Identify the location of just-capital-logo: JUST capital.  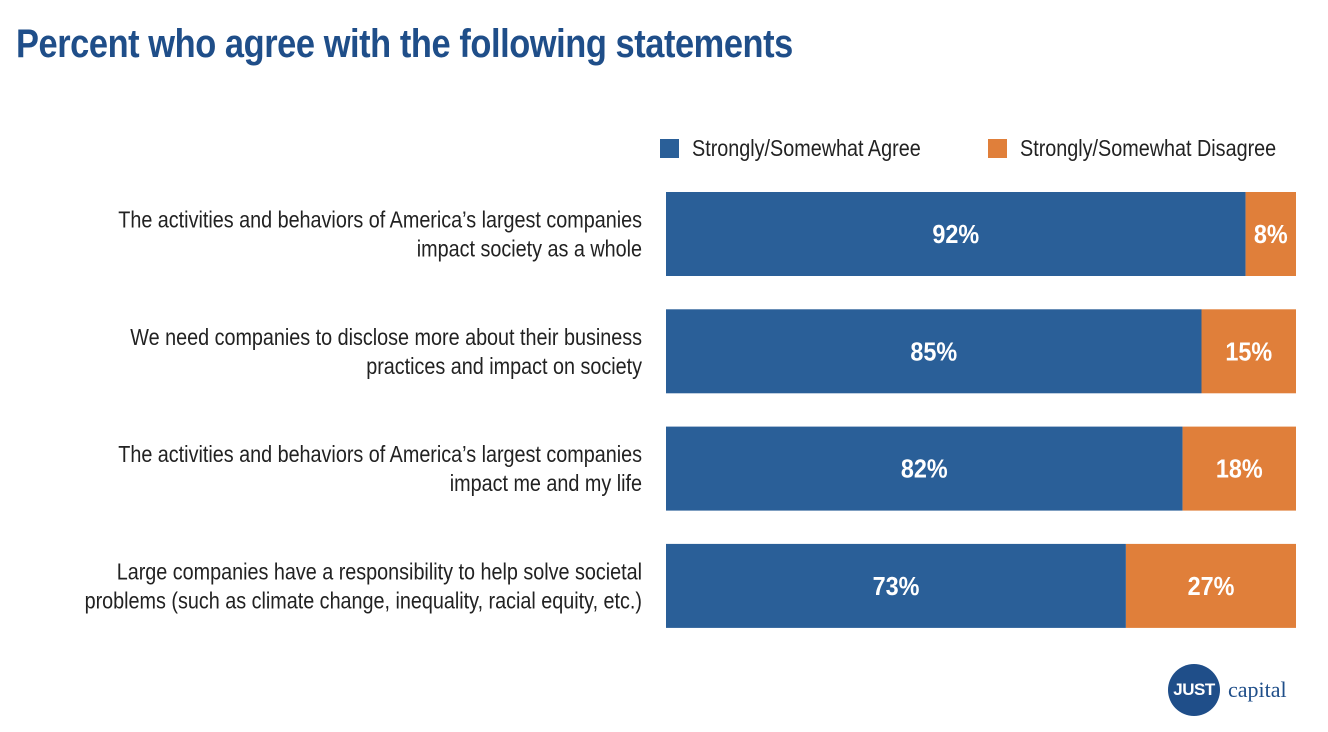
(1227, 690).